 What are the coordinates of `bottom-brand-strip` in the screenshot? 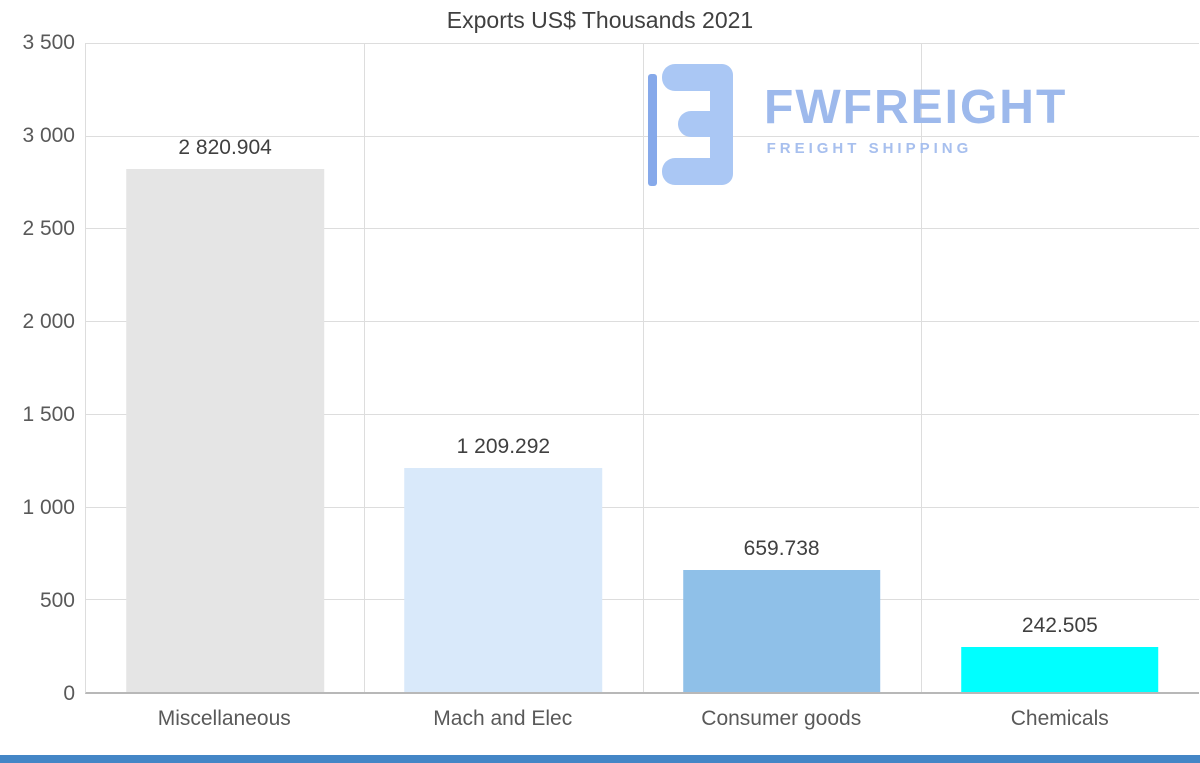 It's located at (600, 759).